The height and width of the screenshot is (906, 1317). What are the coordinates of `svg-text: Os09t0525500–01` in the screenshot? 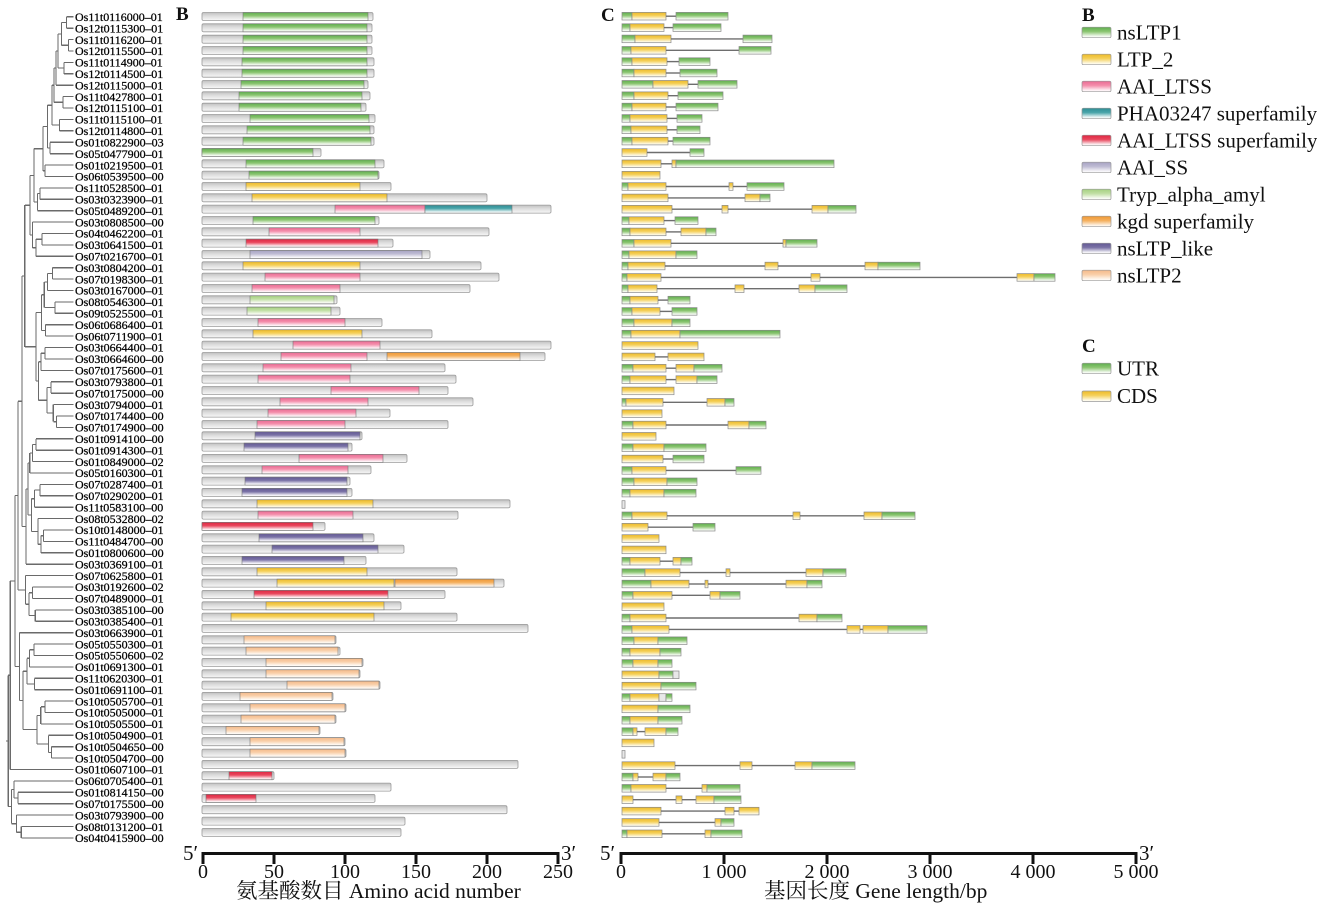 It's located at (119, 314).